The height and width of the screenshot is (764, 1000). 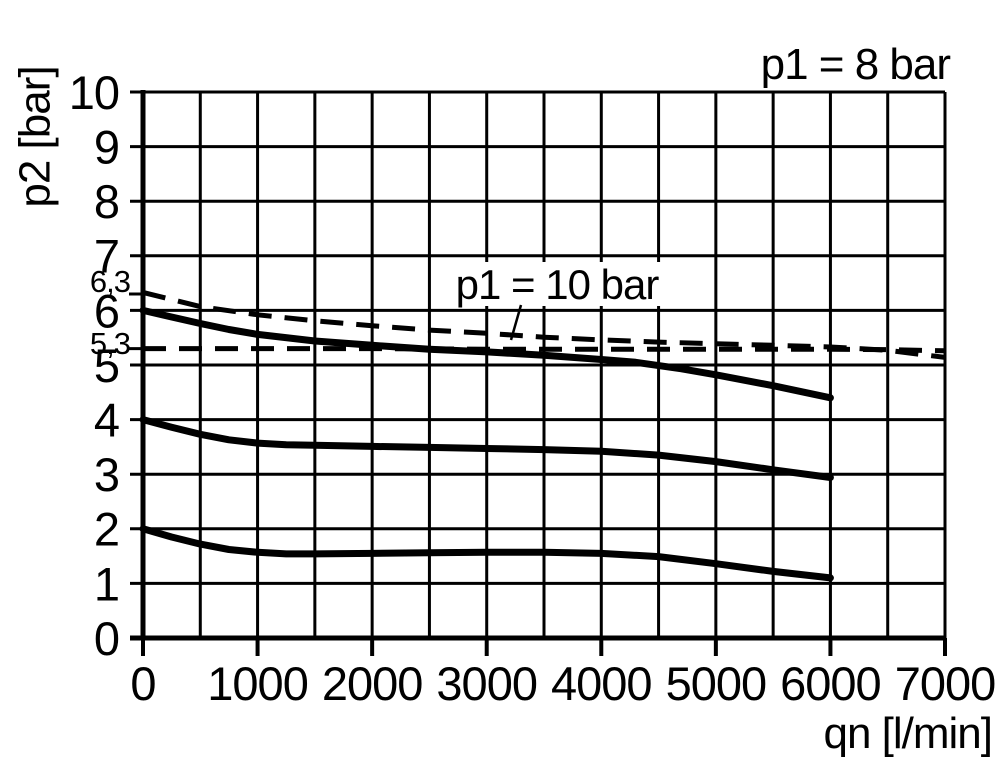 I want to click on curve-p1-8bar-setting-6bar, so click(x=486, y=354).